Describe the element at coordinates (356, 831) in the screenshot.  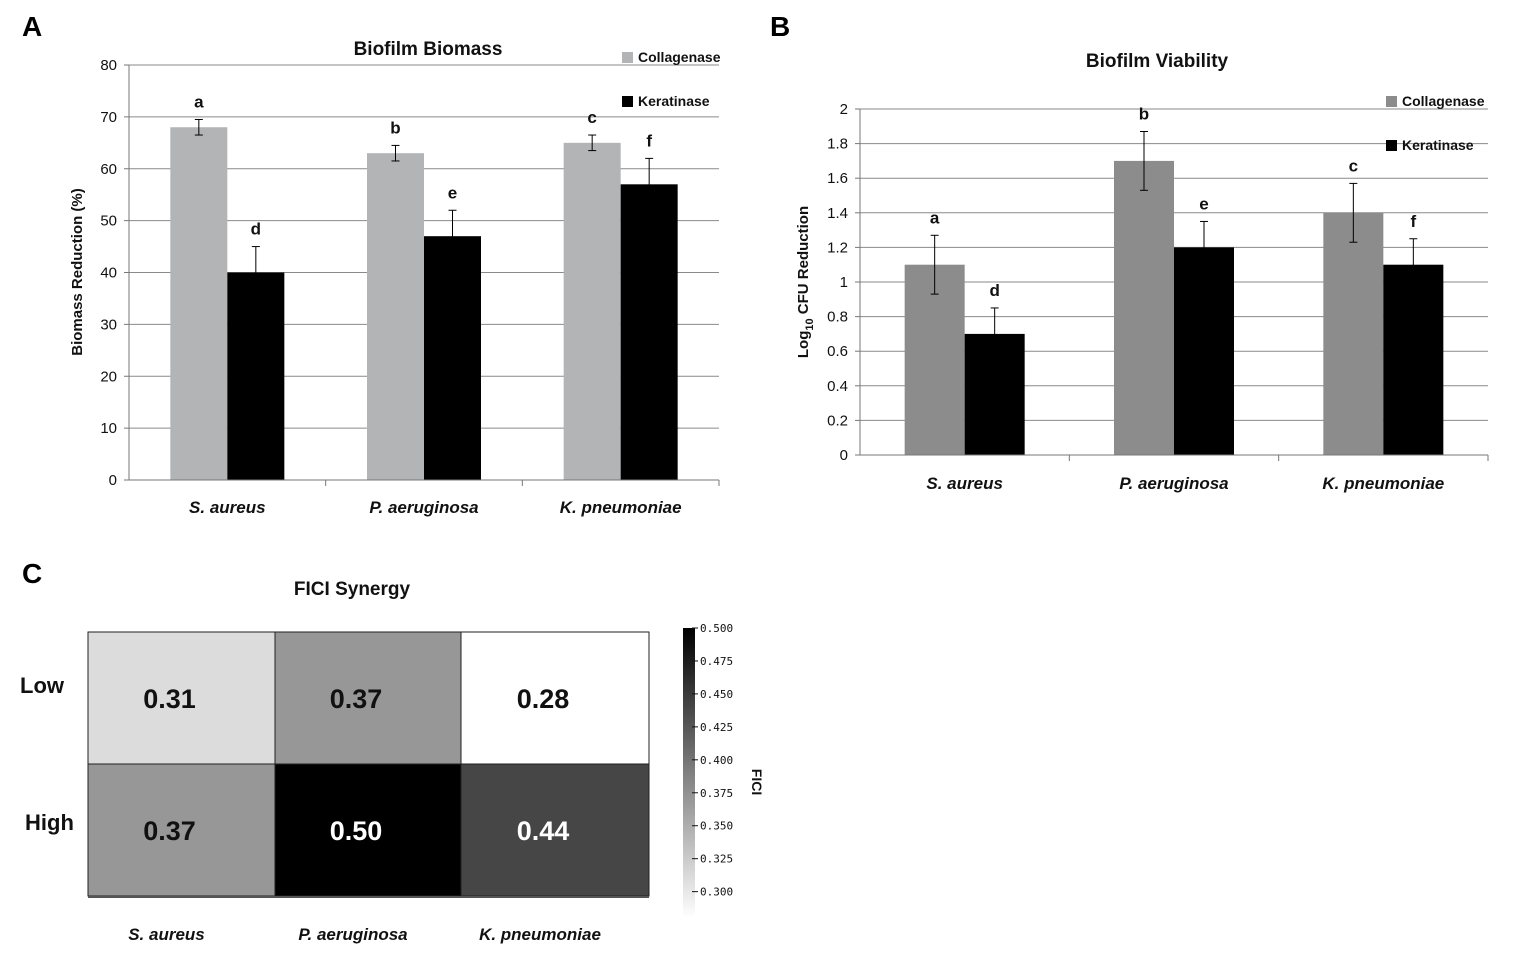
I see `heatmap-cell-value: 0.50` at that location.